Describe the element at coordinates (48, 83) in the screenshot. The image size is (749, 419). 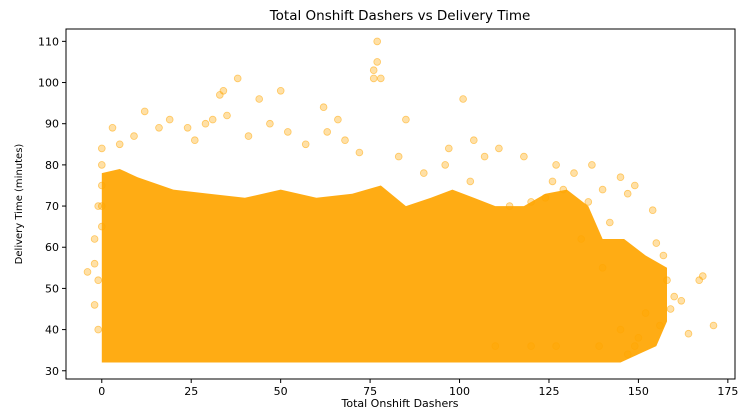
I see `y-tick-label: 100` at that location.